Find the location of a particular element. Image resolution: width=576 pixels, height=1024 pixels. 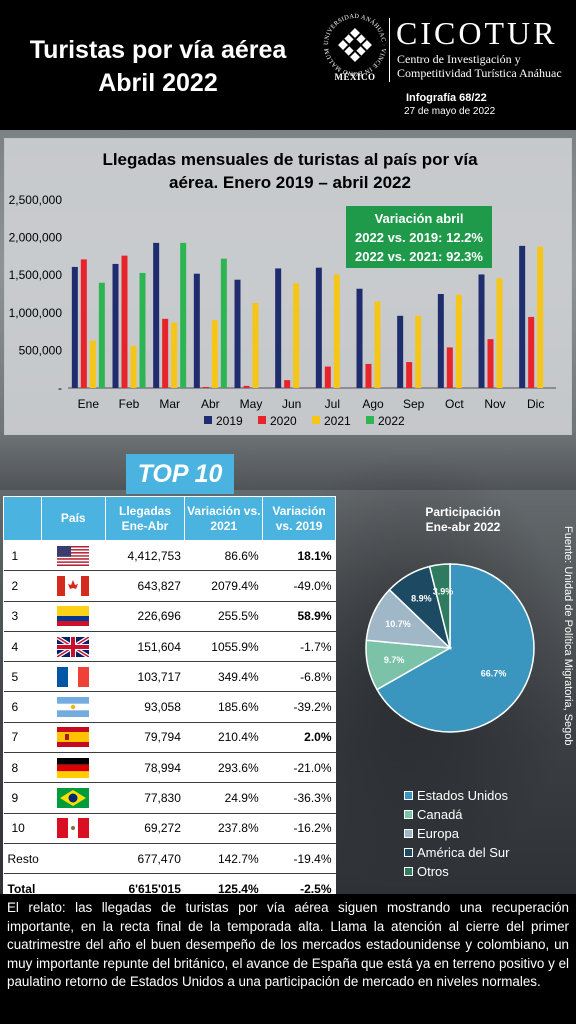

legend-label: América del Sur is located at coordinates (463, 852).